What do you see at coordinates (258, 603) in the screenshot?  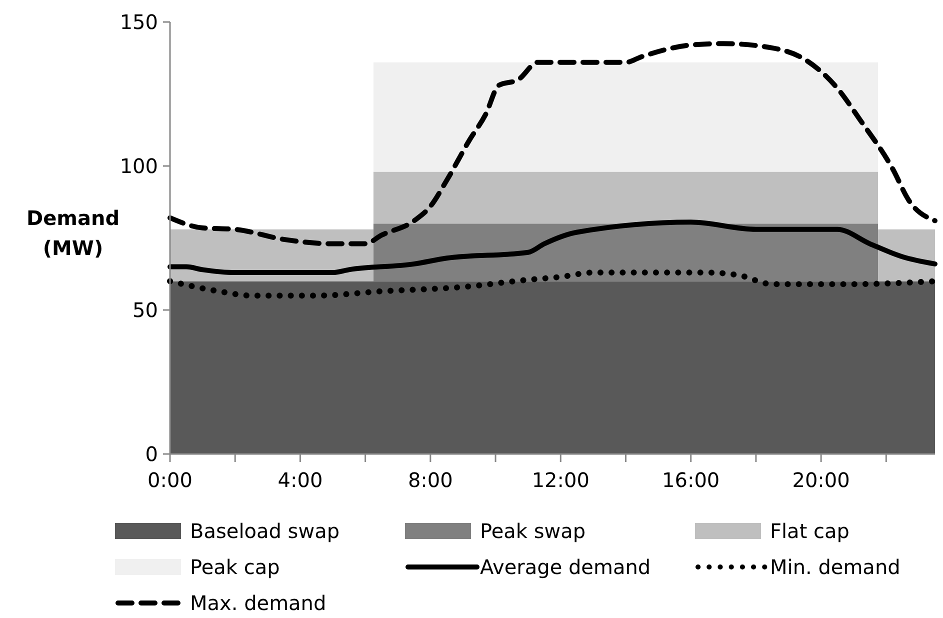 I see `legend-label: Max. demand` at bounding box center [258, 603].